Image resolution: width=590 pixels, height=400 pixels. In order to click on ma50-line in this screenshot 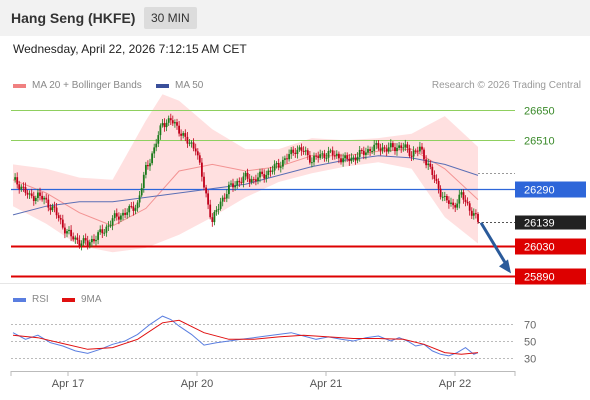, I will do `click(245, 185)`.